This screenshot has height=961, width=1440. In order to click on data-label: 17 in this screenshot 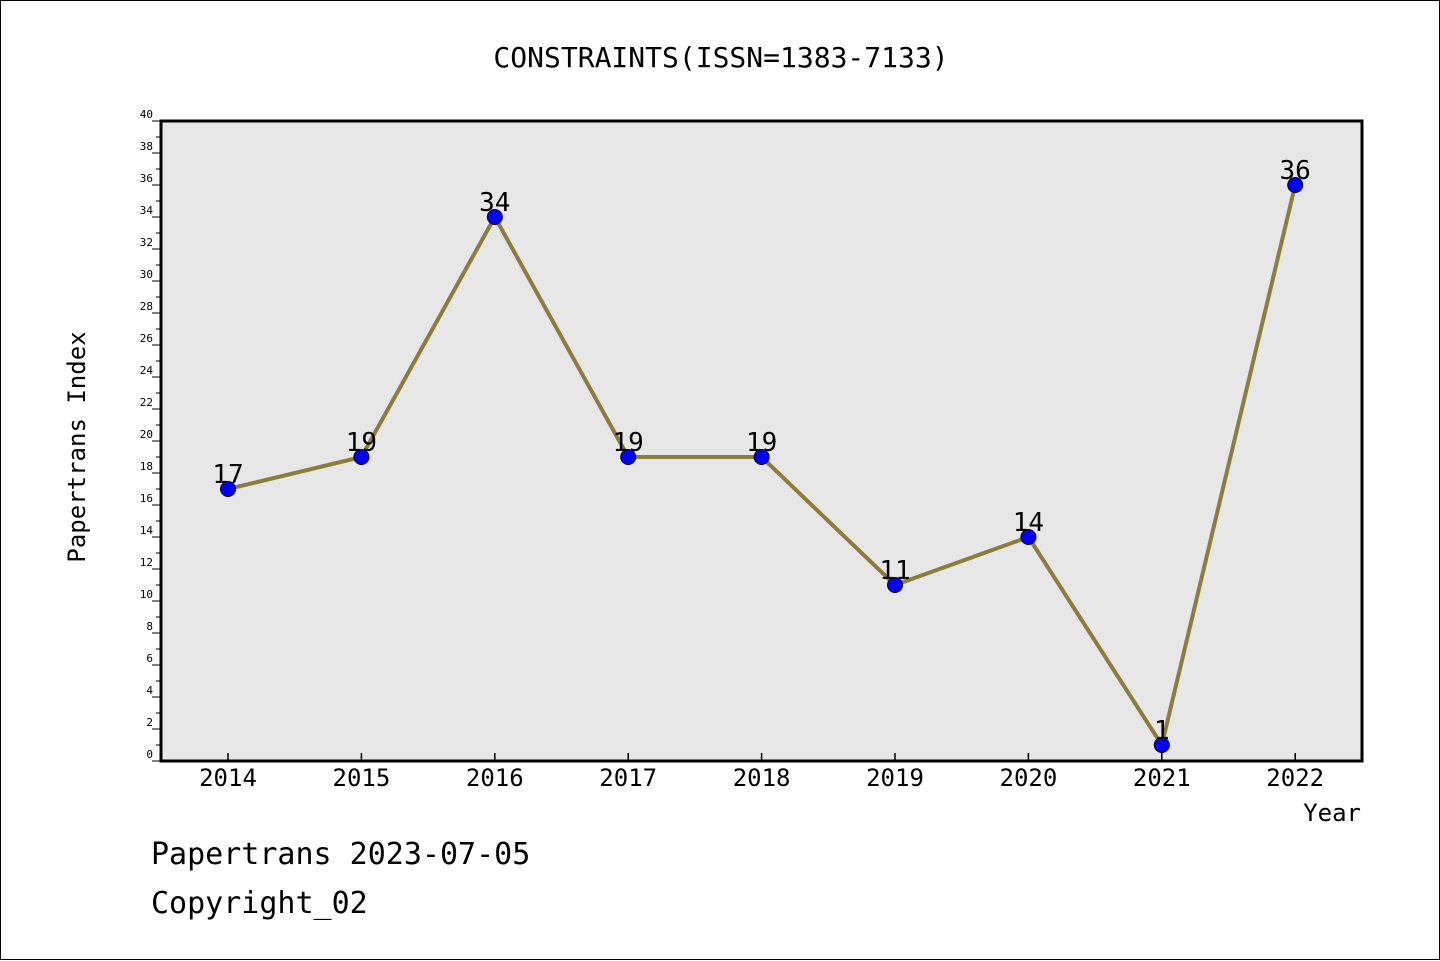, I will do `click(227, 475)`.